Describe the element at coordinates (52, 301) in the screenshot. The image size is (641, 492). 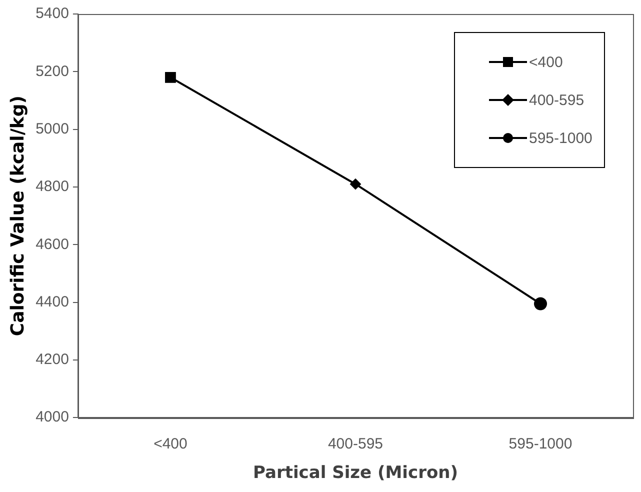
I see `y-tick-label: 4400` at that location.